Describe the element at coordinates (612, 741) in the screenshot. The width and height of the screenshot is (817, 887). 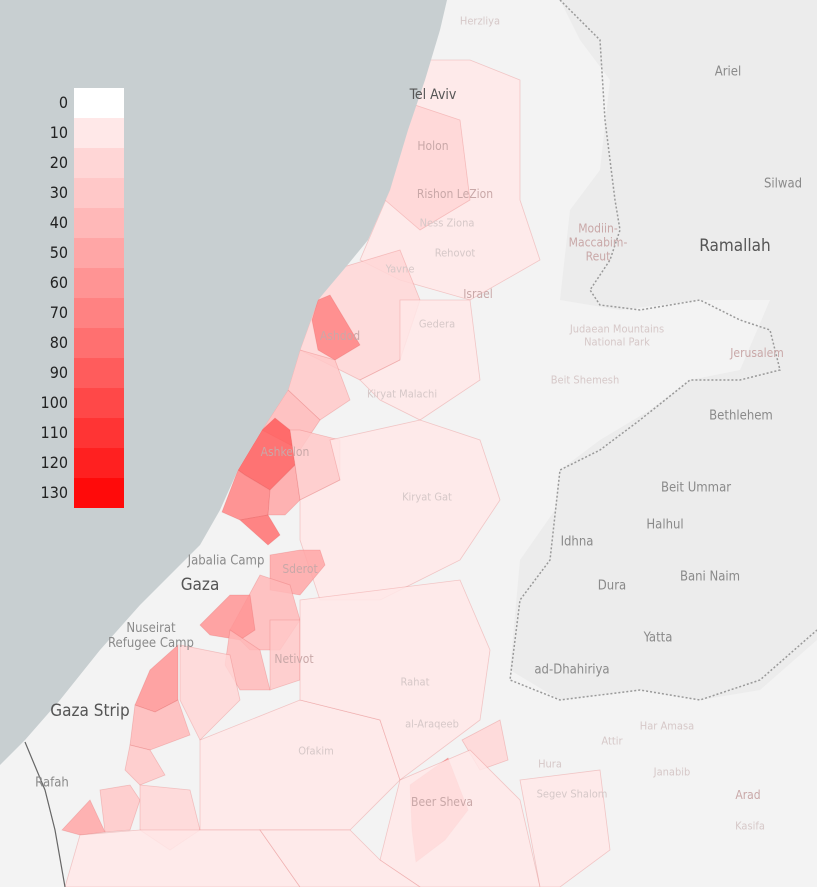
I see `place-label-attir: Attir` at that location.